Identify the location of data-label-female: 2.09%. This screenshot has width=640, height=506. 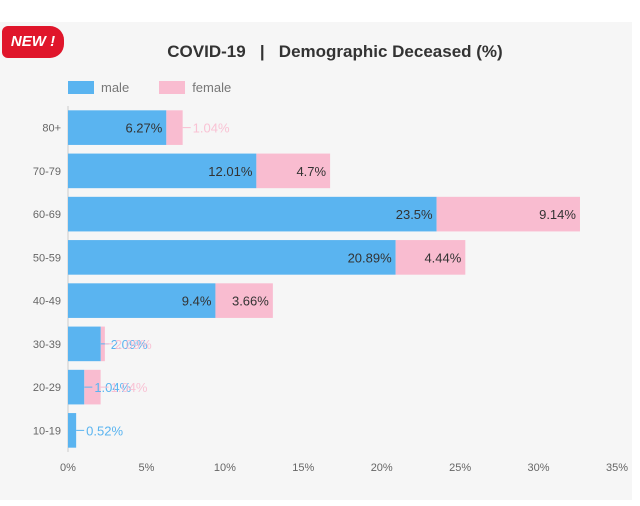
(133, 344).